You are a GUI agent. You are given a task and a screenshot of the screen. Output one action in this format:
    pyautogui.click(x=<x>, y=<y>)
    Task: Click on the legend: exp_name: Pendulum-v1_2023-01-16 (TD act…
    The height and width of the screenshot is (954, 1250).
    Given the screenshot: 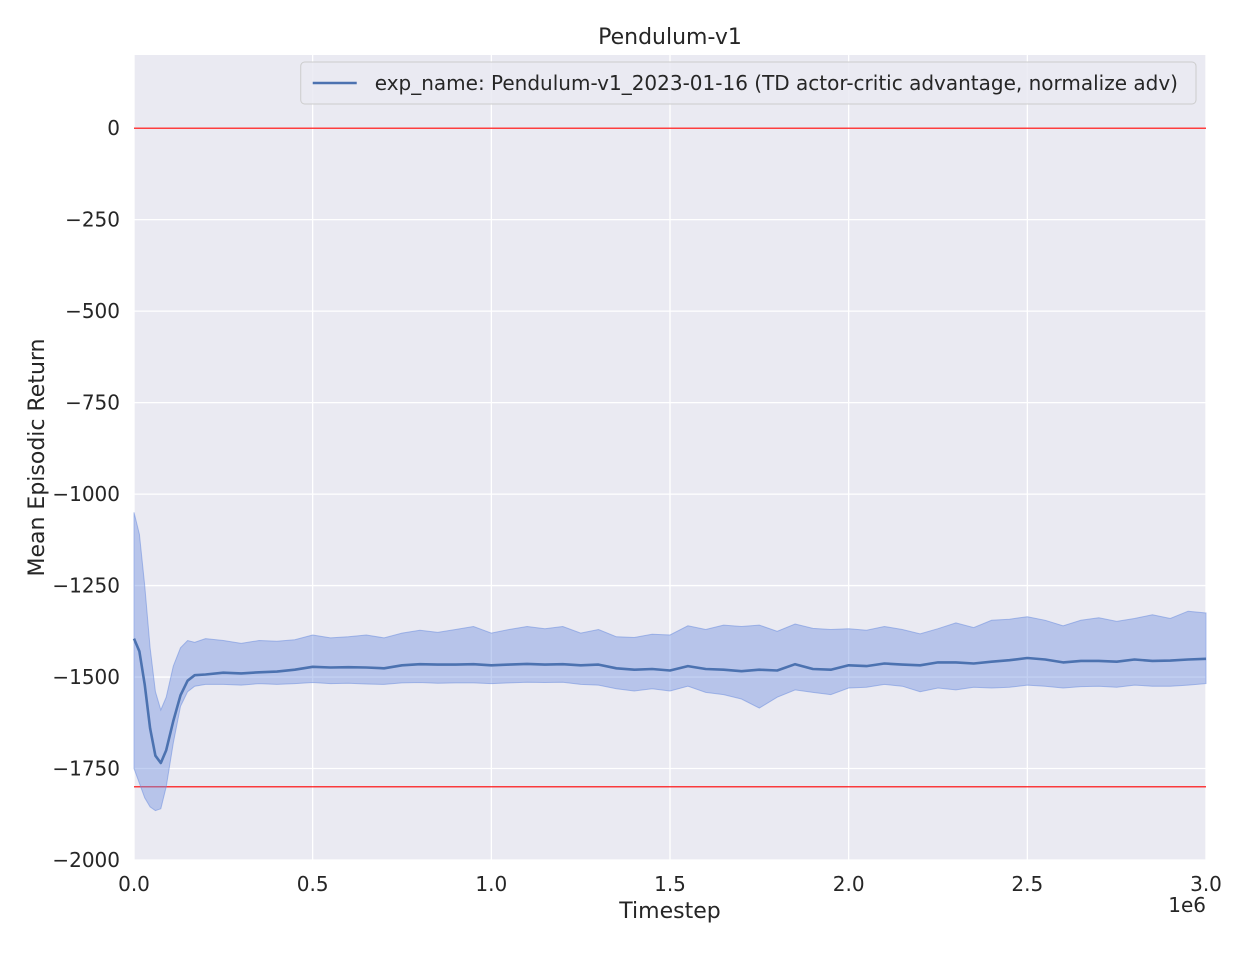 What is the action you would take?
    pyautogui.click(x=748, y=83)
    